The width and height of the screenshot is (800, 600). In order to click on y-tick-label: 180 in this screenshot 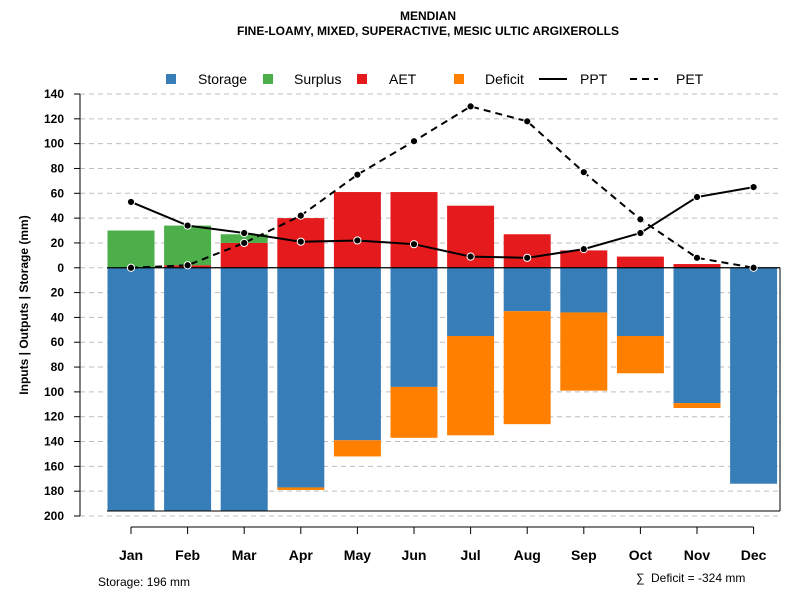, I will do `click(54, 491)`.